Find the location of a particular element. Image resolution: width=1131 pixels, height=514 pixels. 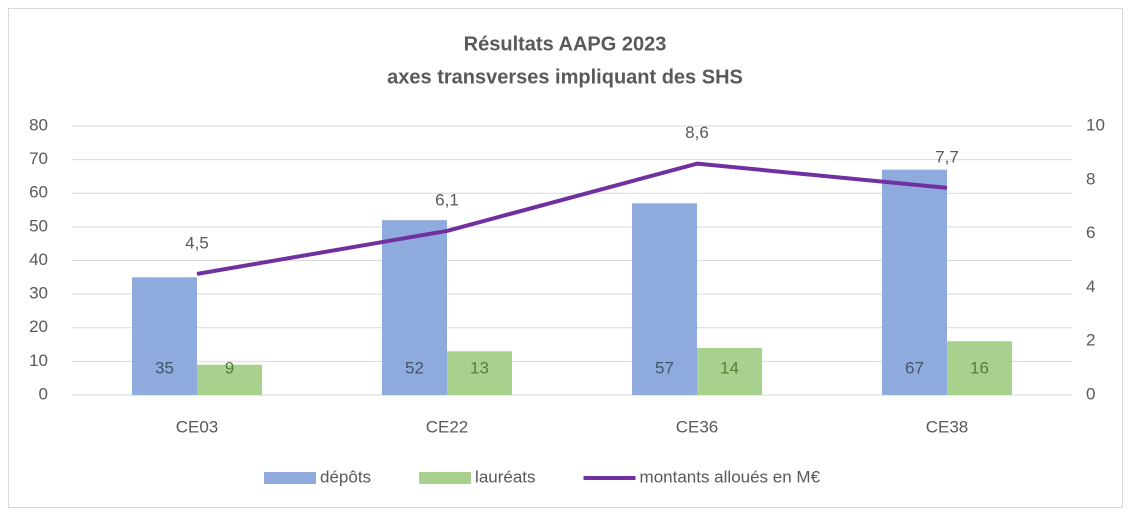

y2-tick-label: 6 is located at coordinates (1090, 232).